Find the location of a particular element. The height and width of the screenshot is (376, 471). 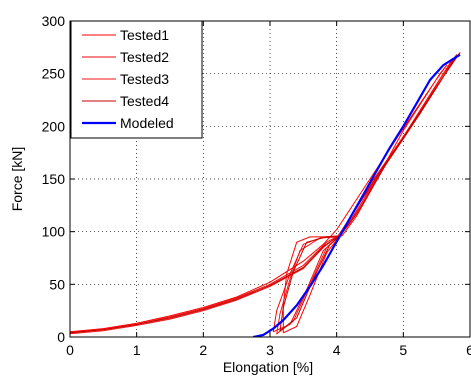

y-tick-label: 100 is located at coordinates (54, 232).